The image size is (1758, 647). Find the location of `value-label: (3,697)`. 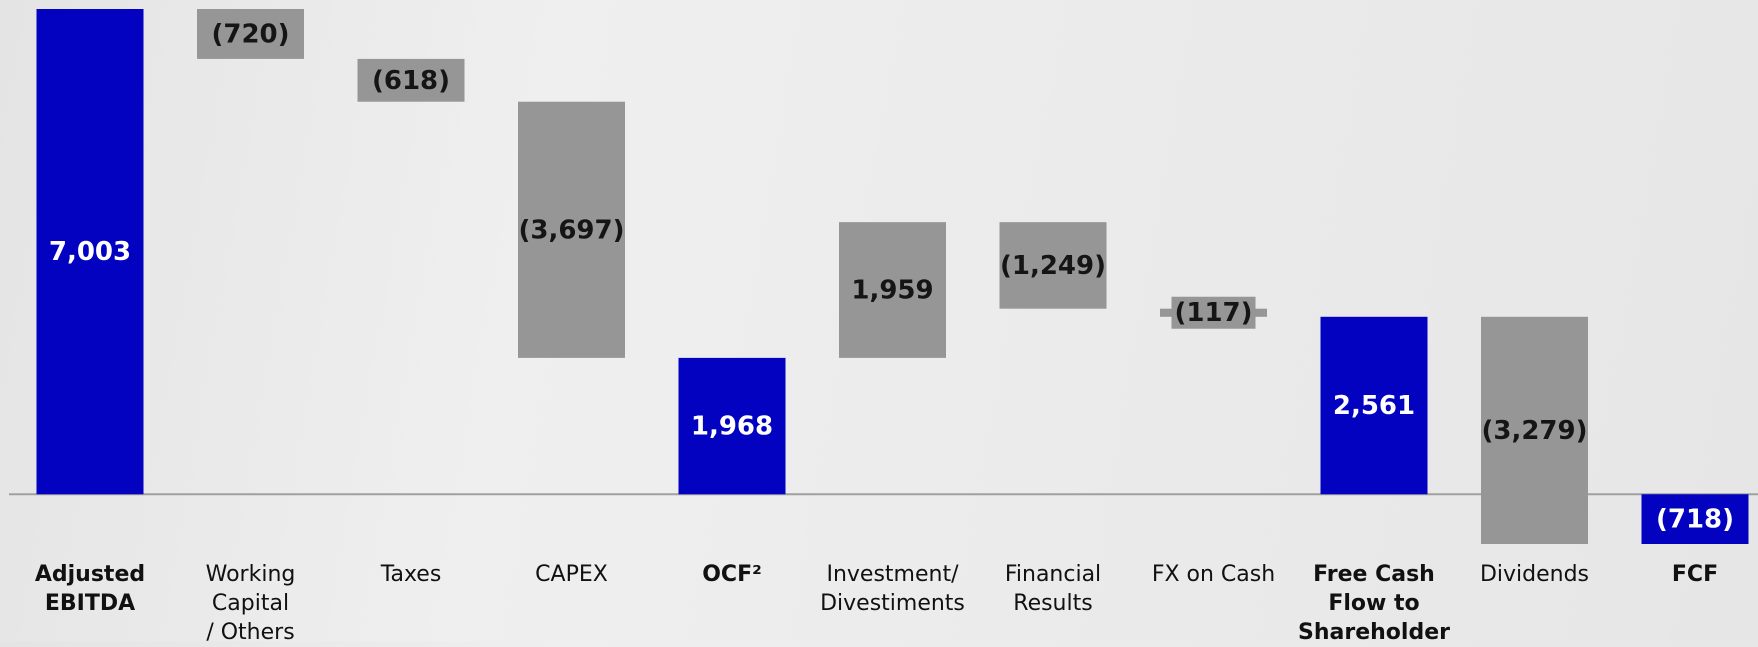

value-label: (3,697) is located at coordinates (571, 230).